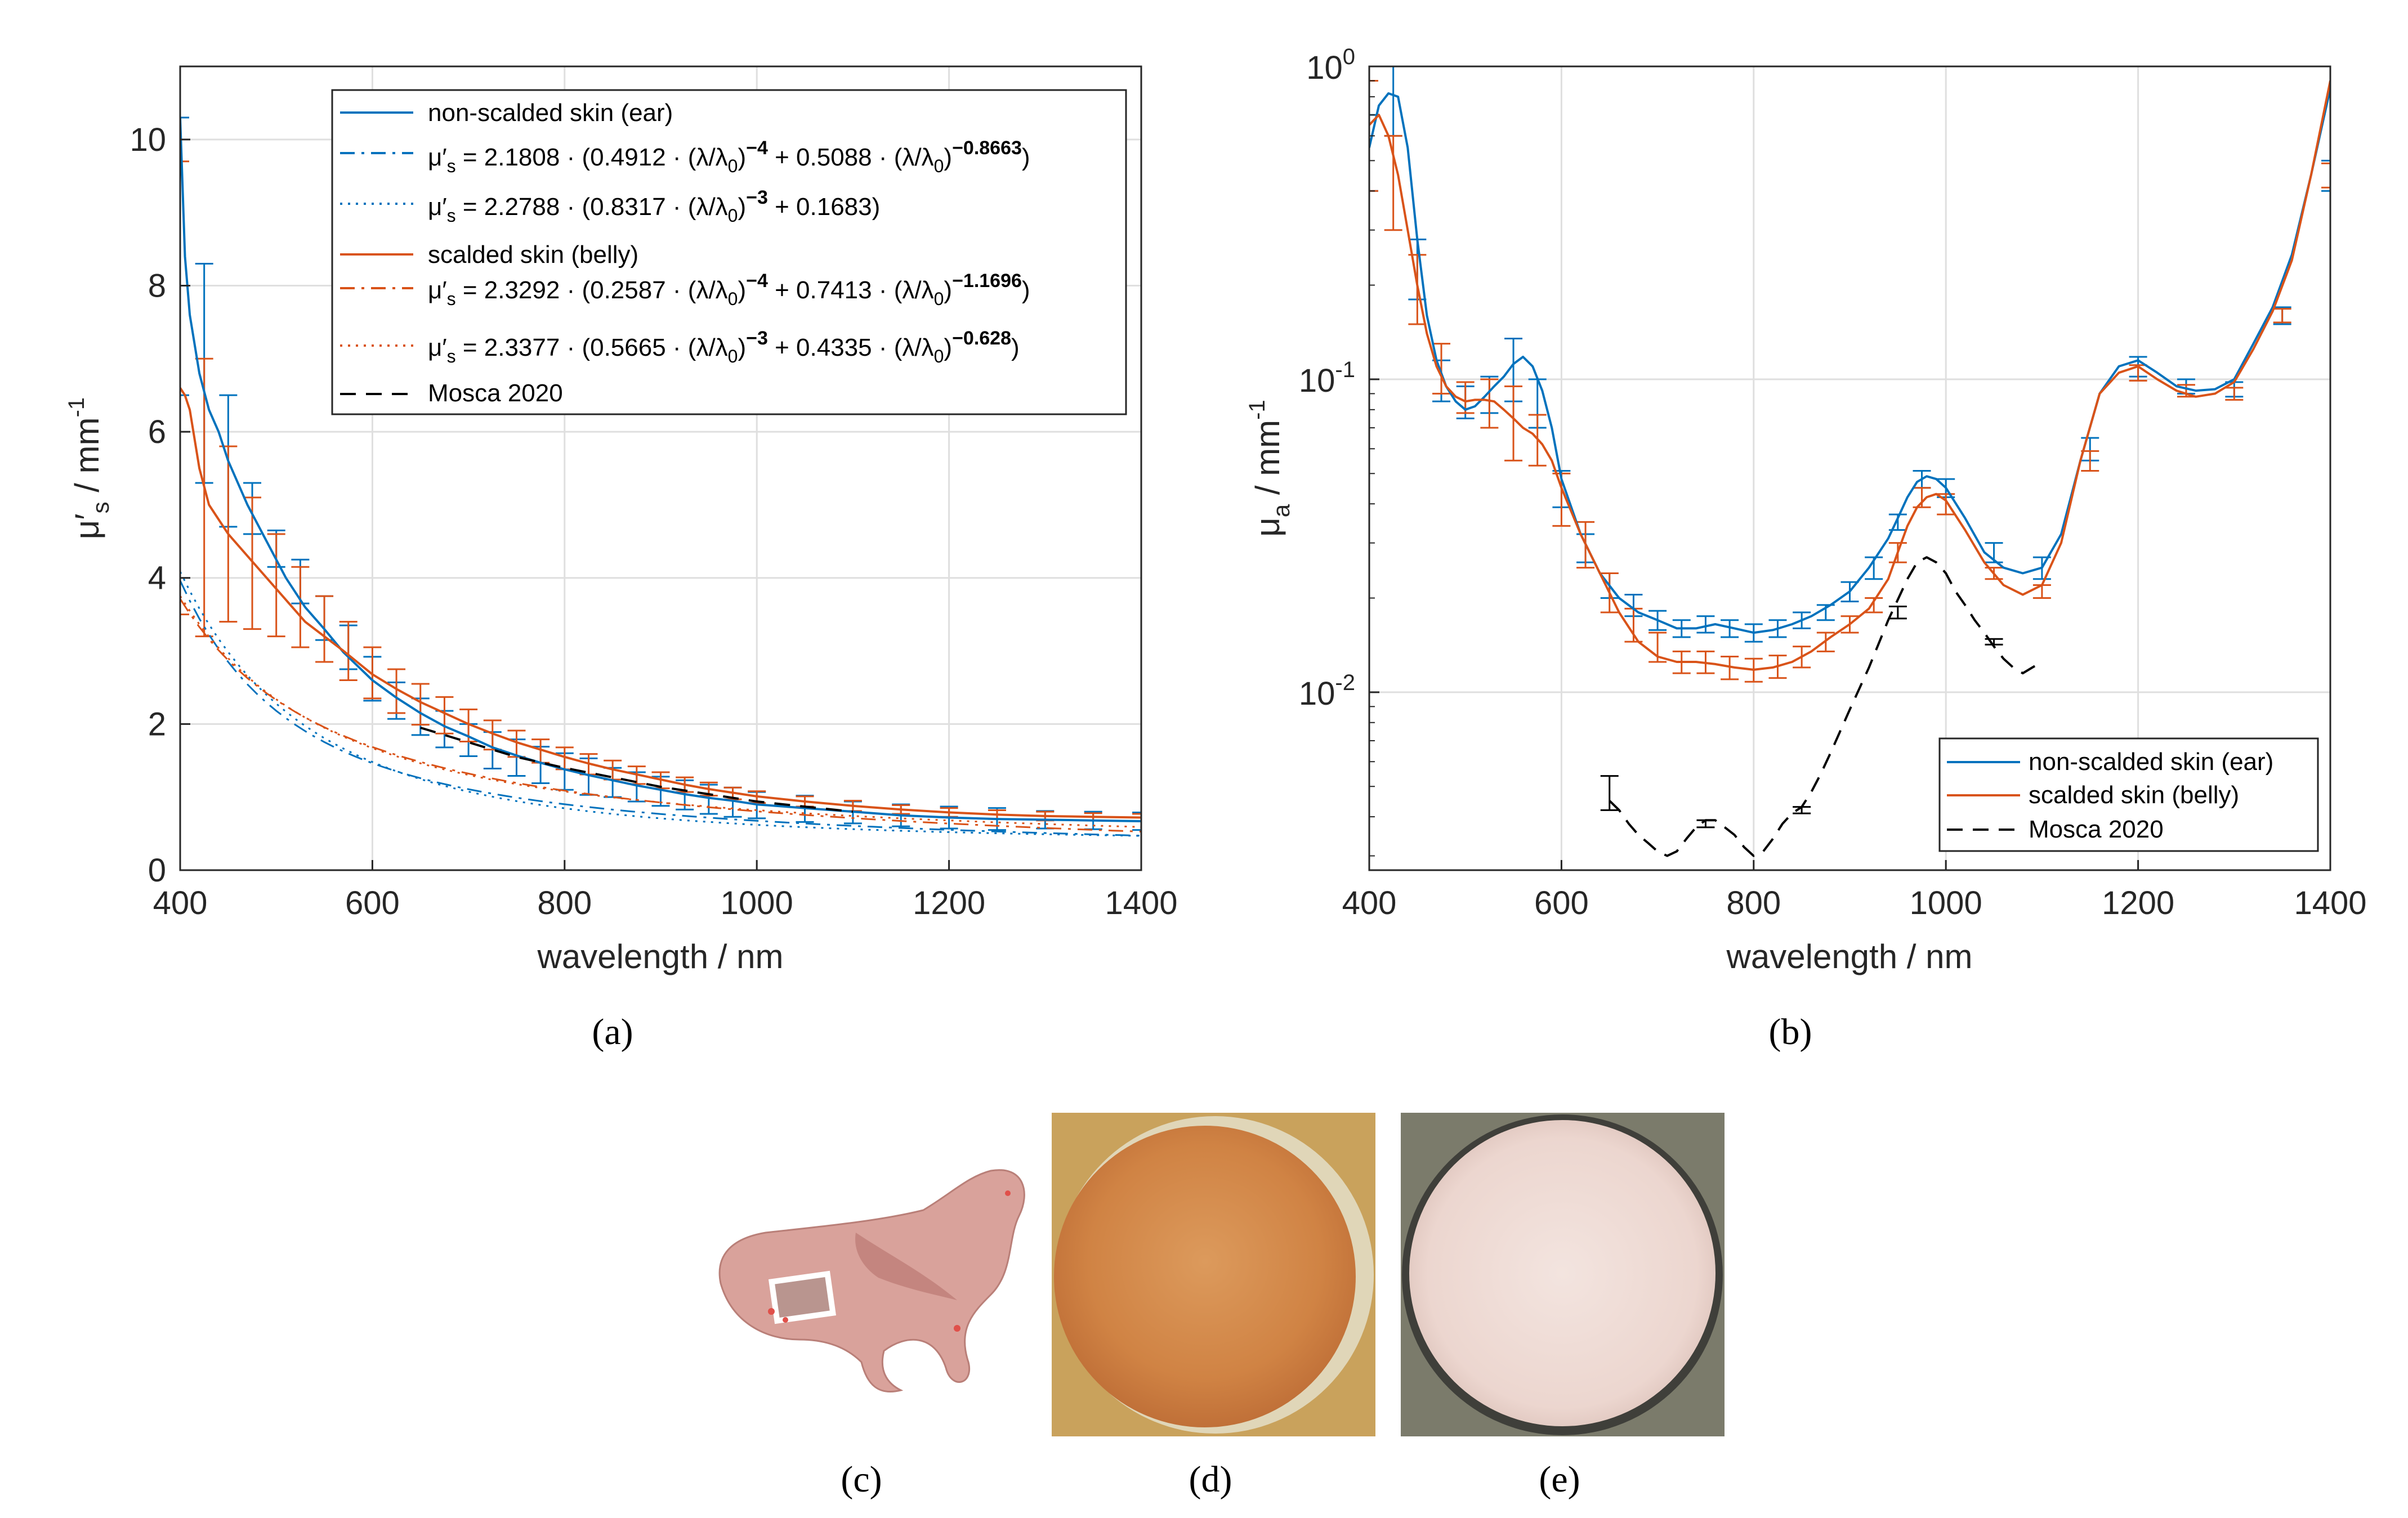  Describe the element at coordinates (637, 770) in the screenshot. I see `series-line-mosca-2020` at that location.